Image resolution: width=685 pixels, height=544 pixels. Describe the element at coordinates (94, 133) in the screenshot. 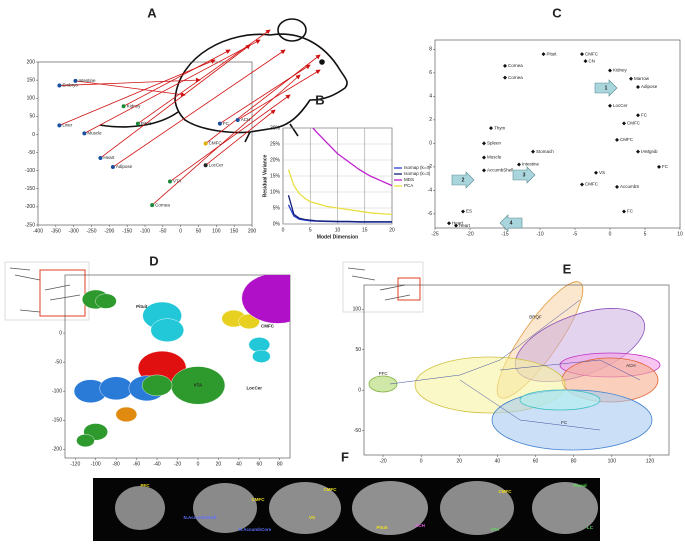

I see `point-label: Muscle` at that location.